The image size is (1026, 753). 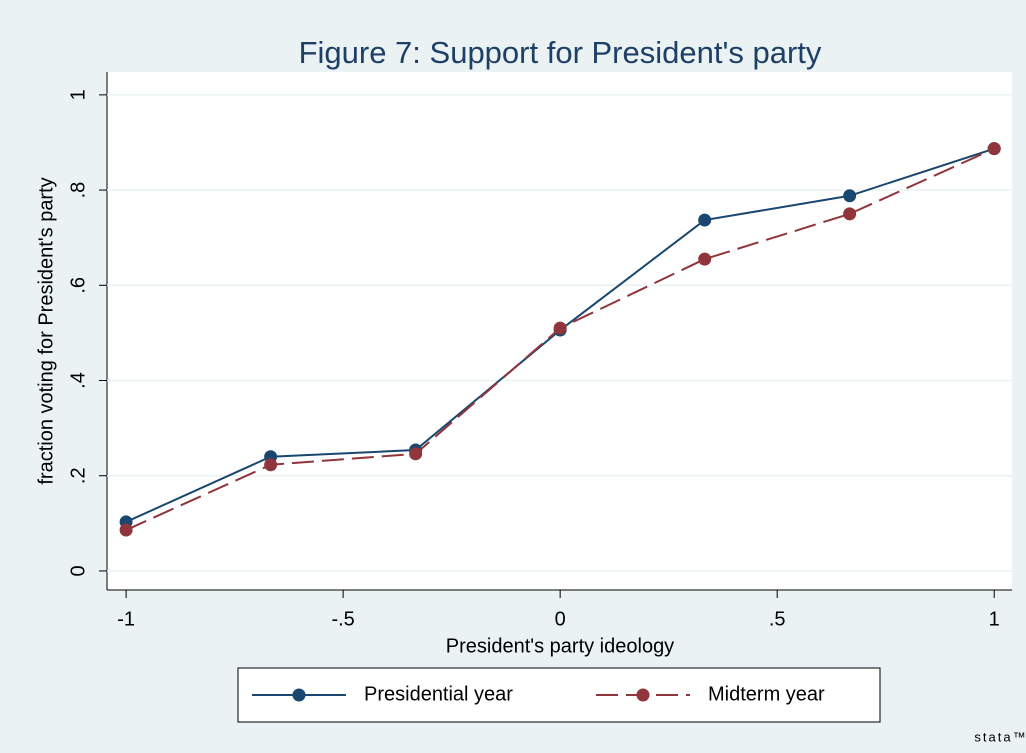 What do you see at coordinates (78, 285) in the screenshot?
I see `y-tick-label: .6` at bounding box center [78, 285].